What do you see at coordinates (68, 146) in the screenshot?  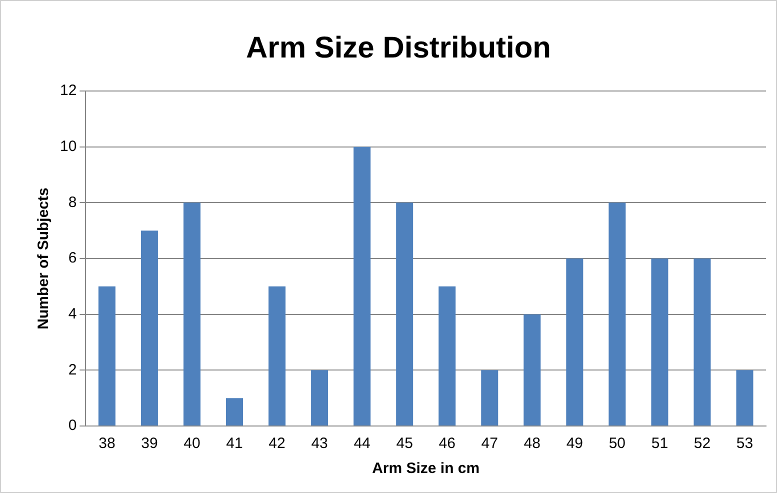 I see `y-tick-label: 10` at bounding box center [68, 146].